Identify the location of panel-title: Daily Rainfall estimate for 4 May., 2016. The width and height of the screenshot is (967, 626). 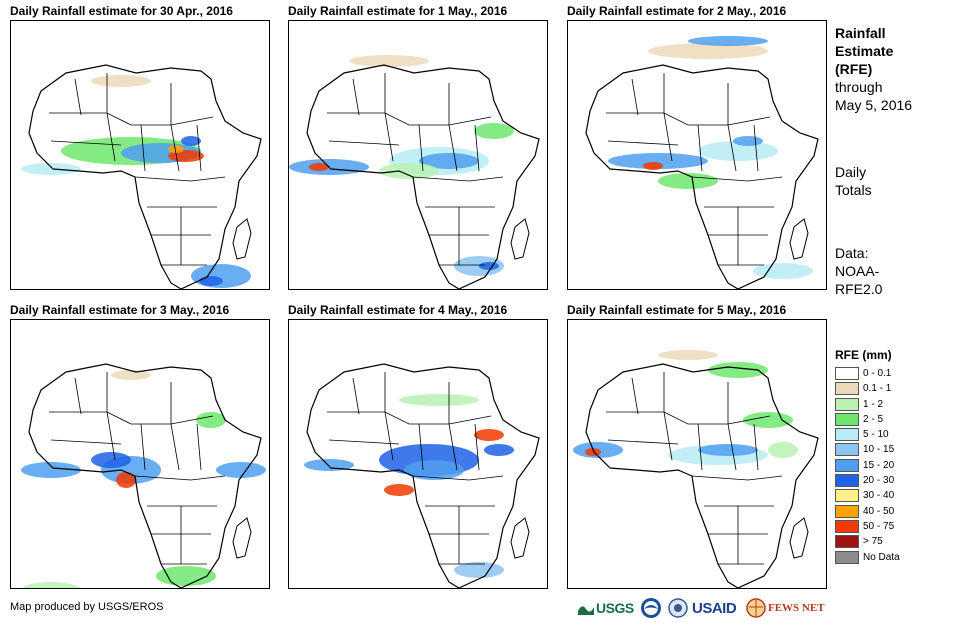
(398, 310).